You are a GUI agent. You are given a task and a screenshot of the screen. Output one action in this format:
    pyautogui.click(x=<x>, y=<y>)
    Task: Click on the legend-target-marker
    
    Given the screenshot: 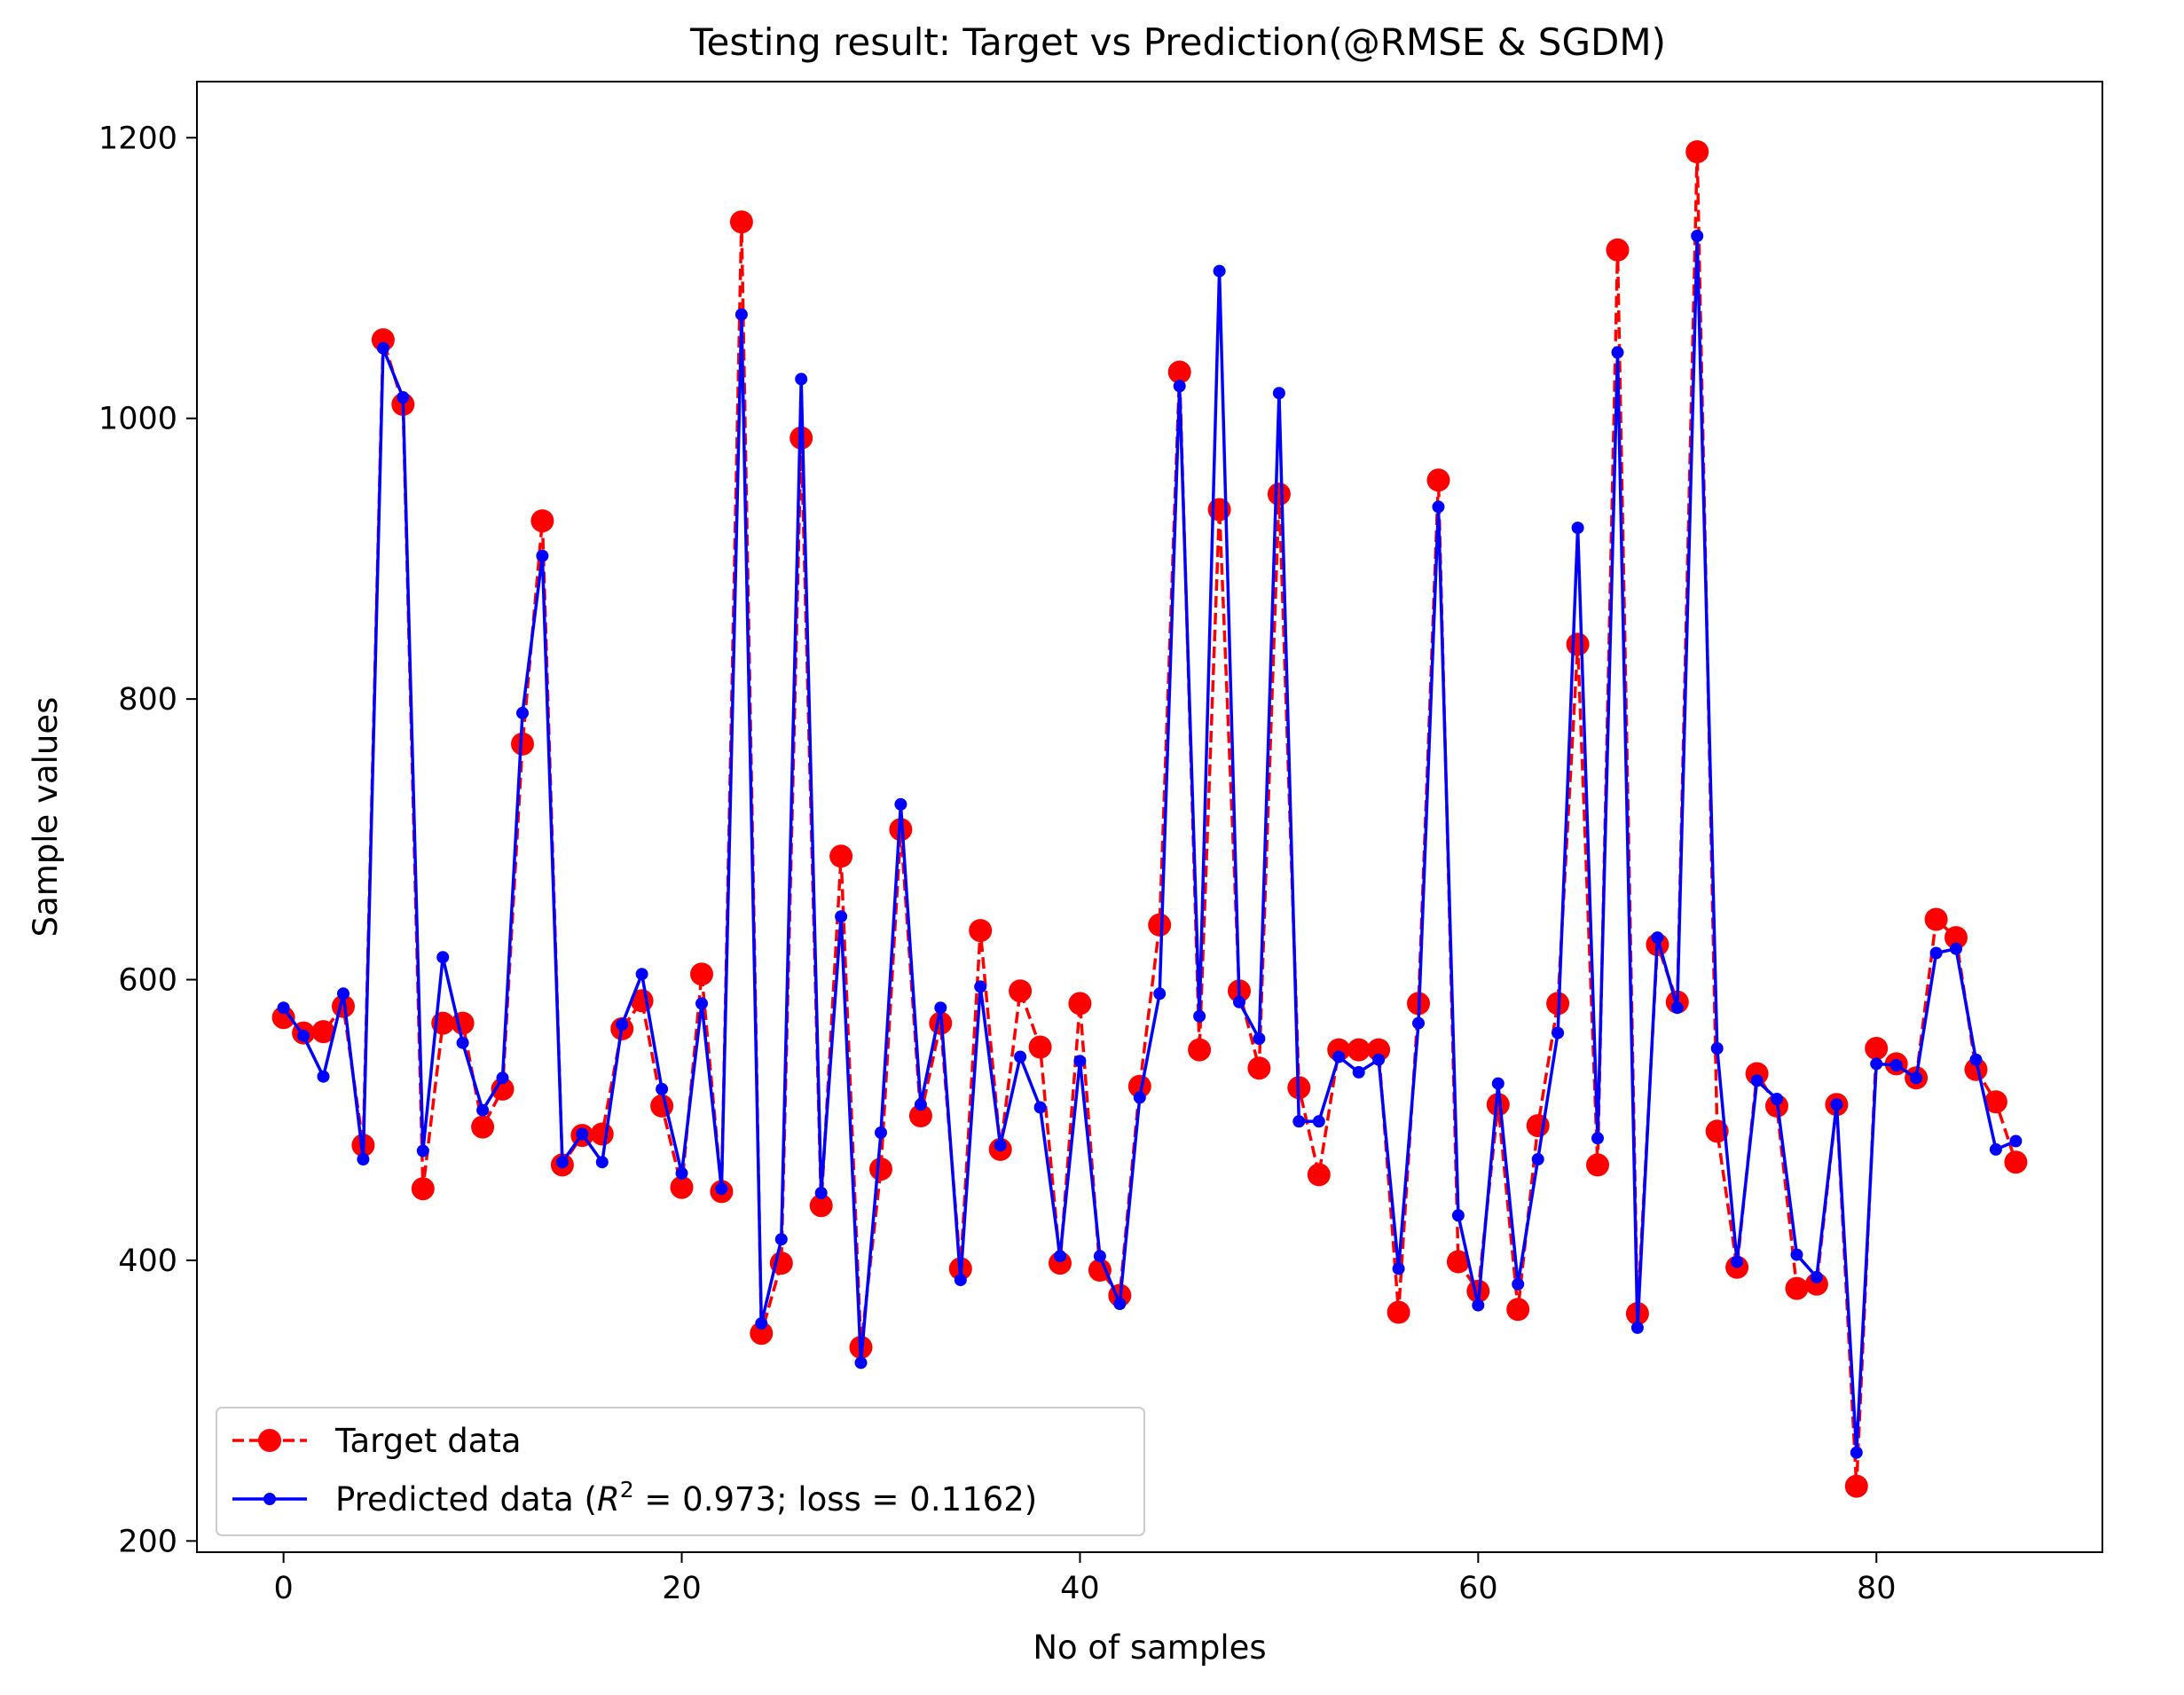 What is the action you would take?
    pyautogui.click(x=269, y=1441)
    